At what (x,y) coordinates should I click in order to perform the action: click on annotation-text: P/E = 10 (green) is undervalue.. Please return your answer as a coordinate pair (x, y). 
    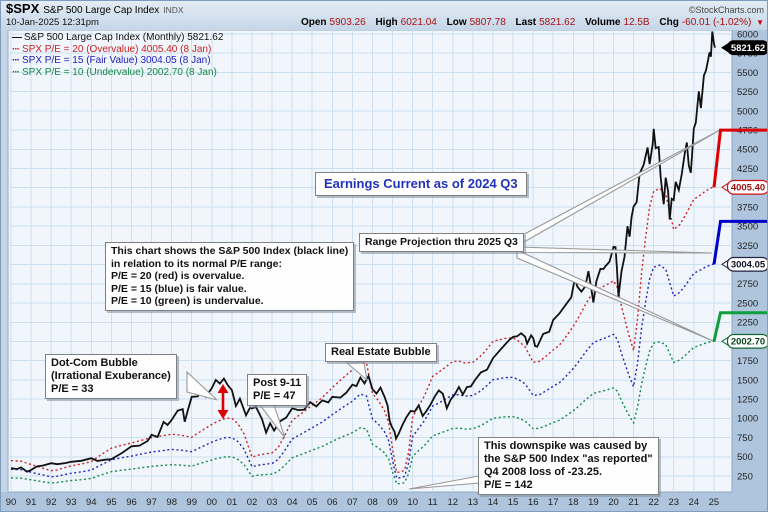
    Looking at the image, I should click on (187, 301).